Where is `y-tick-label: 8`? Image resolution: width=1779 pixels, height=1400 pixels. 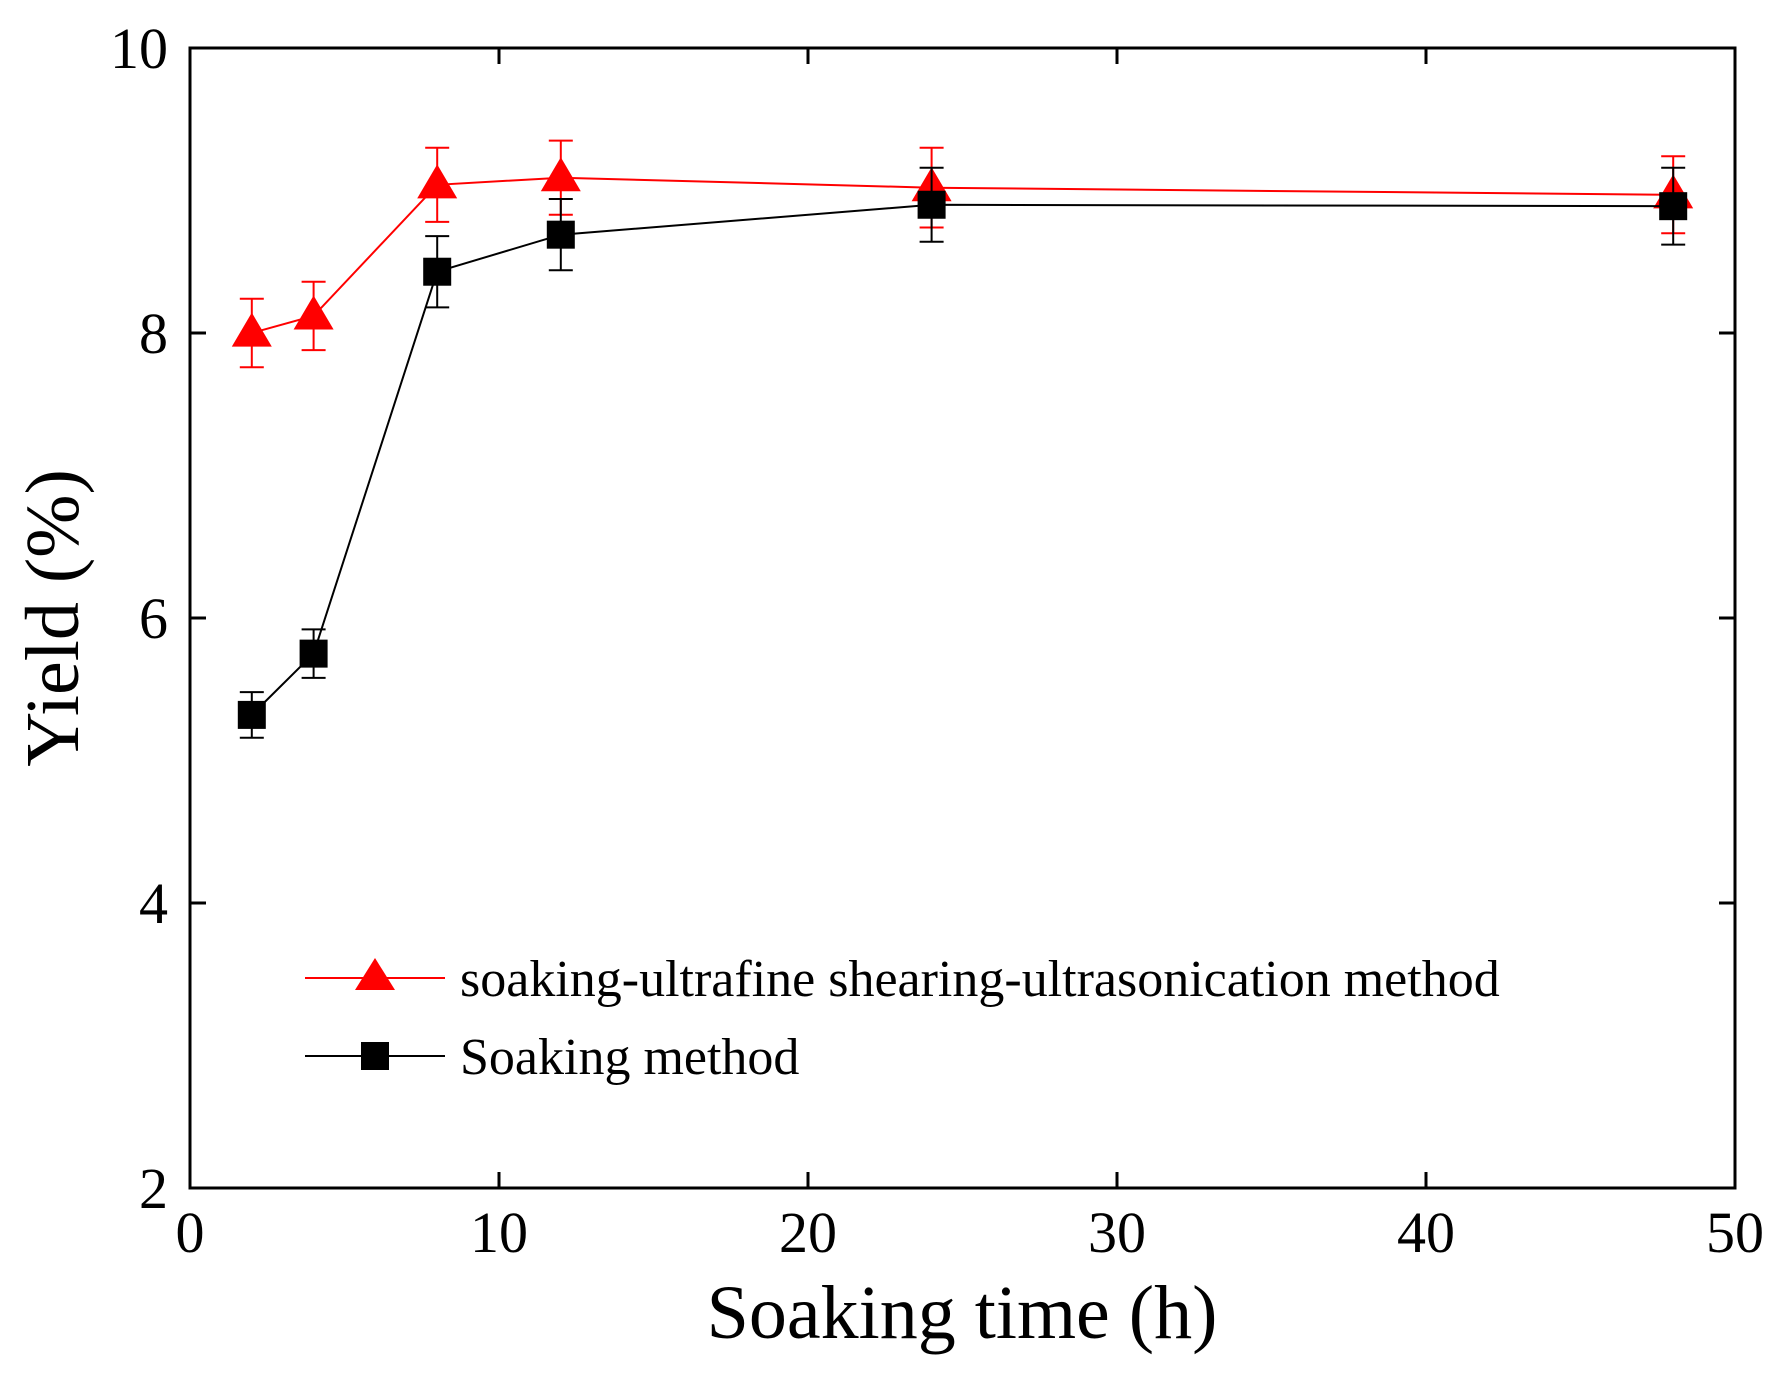 y-tick-label: 8 is located at coordinates (153, 333).